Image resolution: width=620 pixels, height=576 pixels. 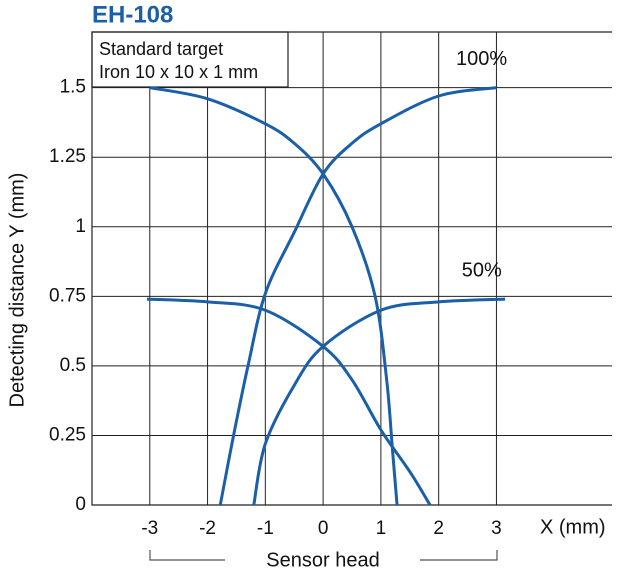 I want to click on curve, so click(x=379, y=401).